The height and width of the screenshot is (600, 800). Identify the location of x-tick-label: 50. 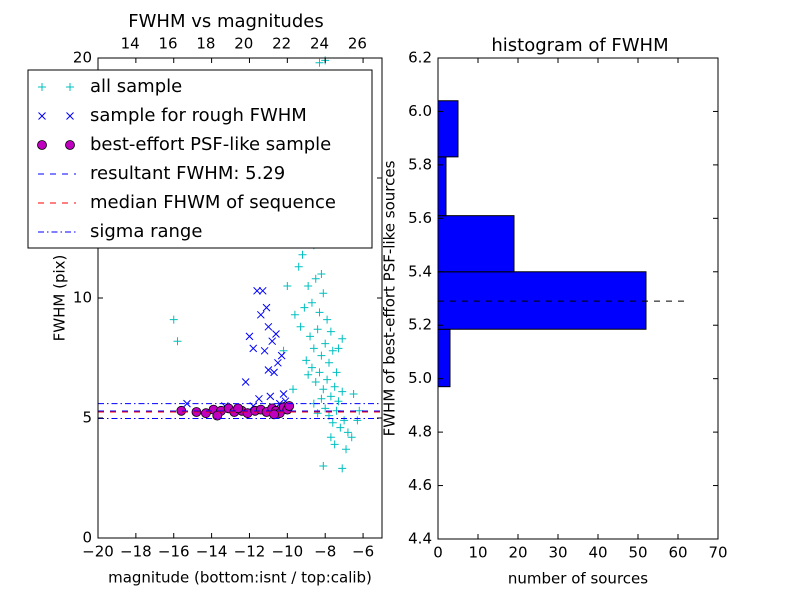
(637, 553).